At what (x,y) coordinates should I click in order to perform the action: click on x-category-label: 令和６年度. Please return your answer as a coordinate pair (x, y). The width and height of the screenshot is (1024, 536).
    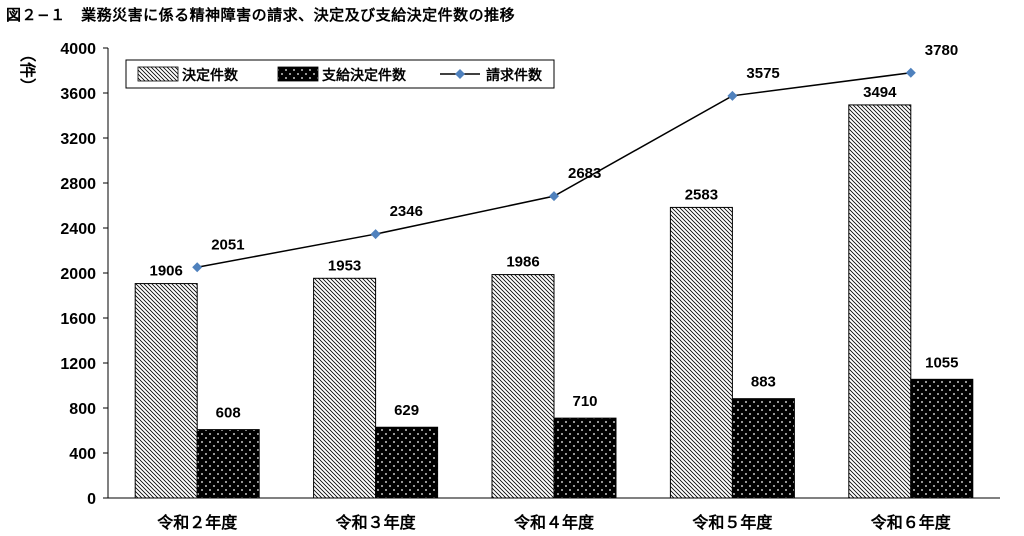
    Looking at the image, I should click on (911, 522).